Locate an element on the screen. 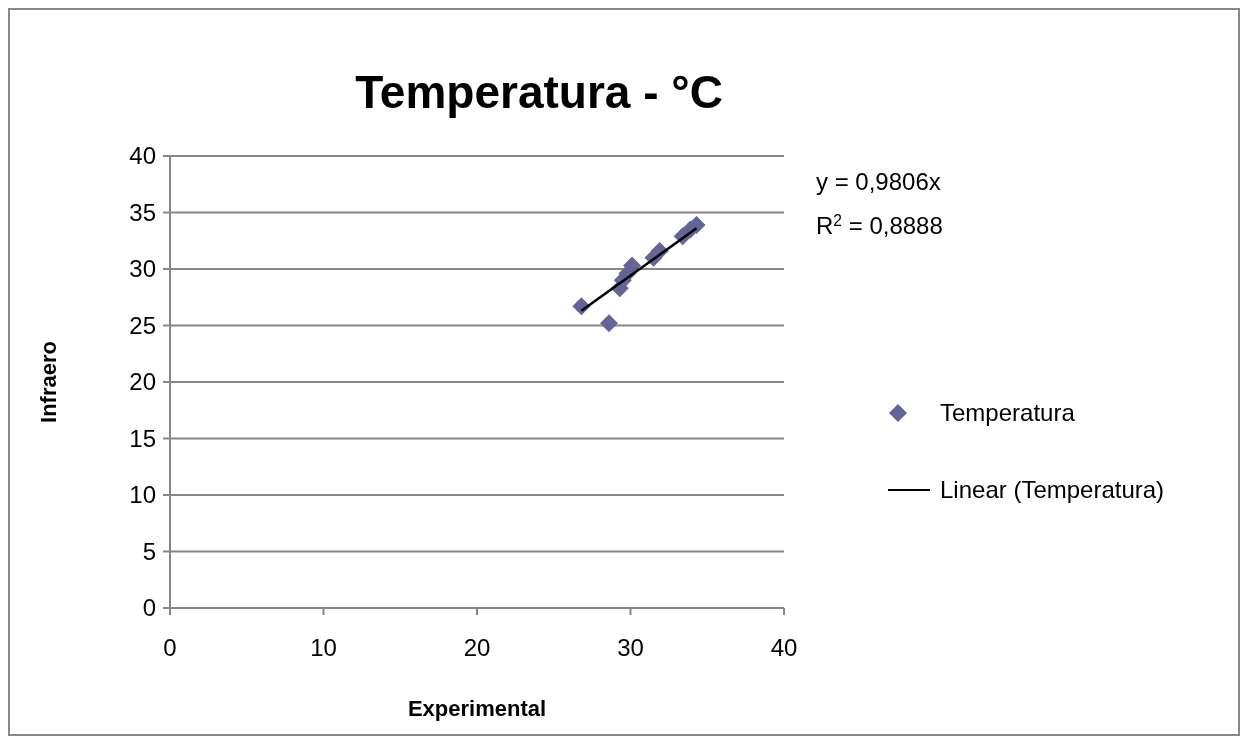 The image size is (1249, 744). y-tick-label: 15 is located at coordinates (142, 438).